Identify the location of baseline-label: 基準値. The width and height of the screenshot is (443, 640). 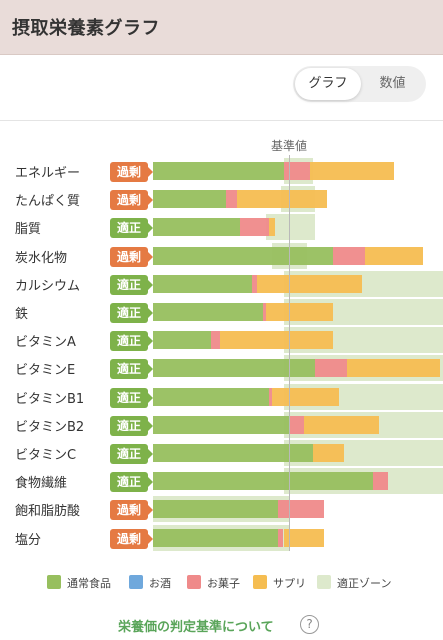
(288, 146).